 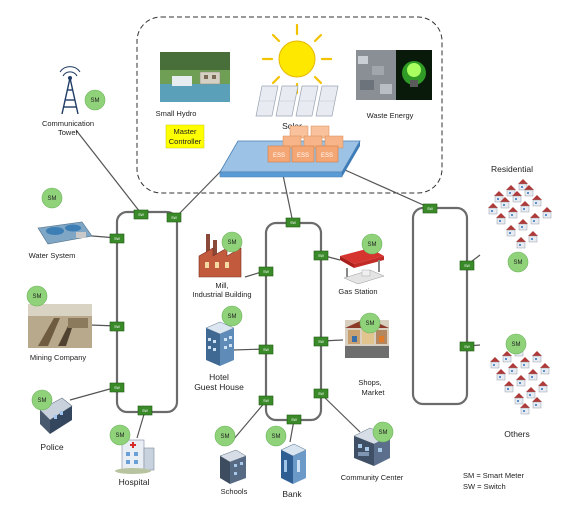 I want to click on shops-label-line1: Shops,, so click(x=369, y=382).